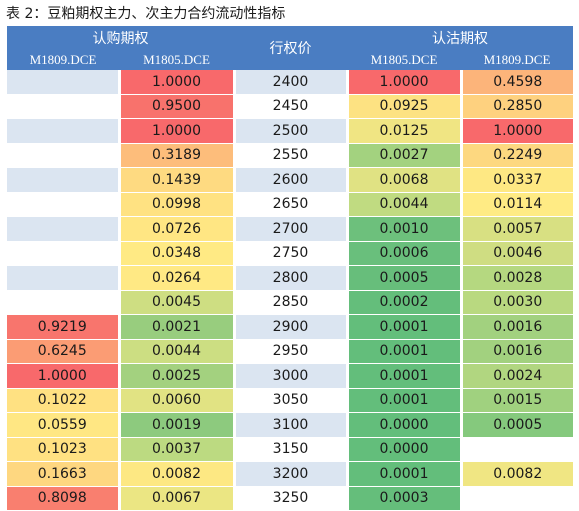 The width and height of the screenshot is (579, 511). I want to click on strike-cell: 3000, so click(291, 376).